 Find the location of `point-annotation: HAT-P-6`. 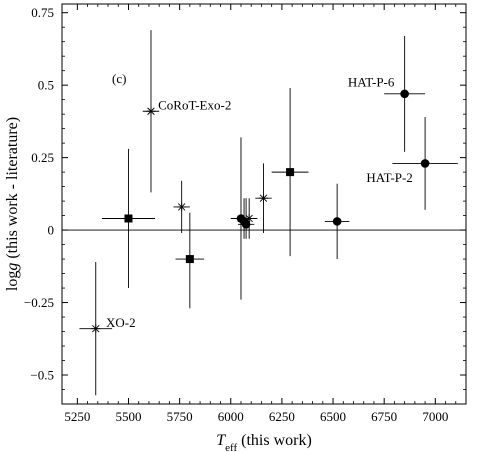

point-annotation: HAT-P-6 is located at coordinates (371, 81).